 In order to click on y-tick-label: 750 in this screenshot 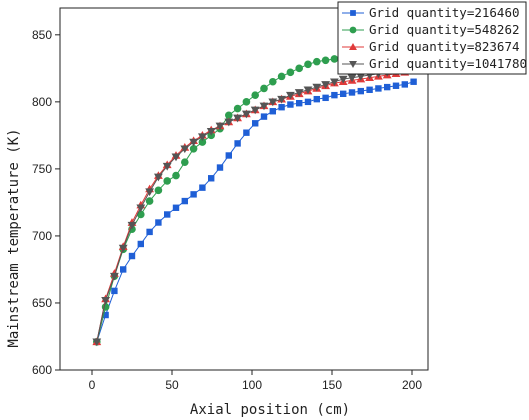, I will do `click(42, 169)`.